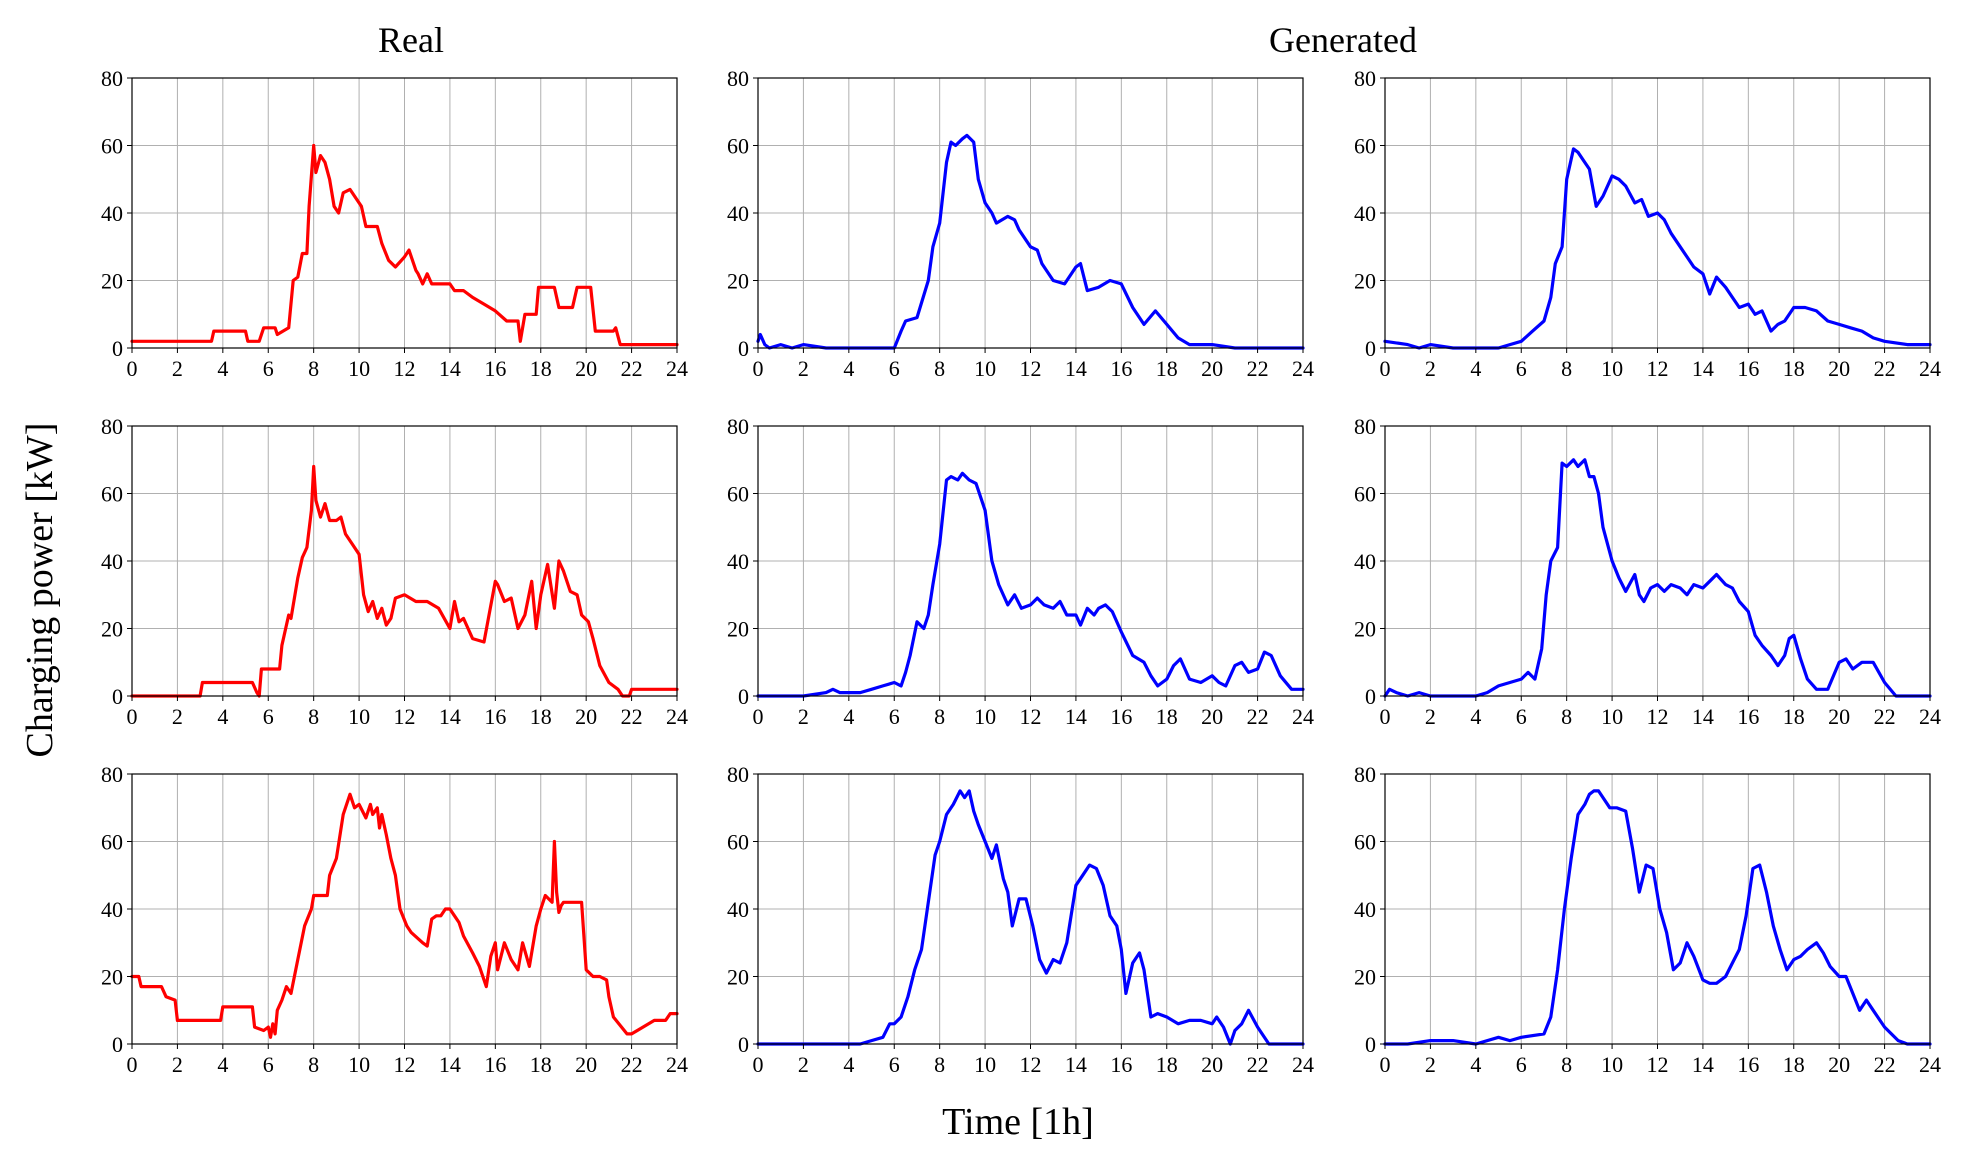 The width and height of the screenshot is (1971, 1164). I want to click on real-column-title: Real, so click(411, 40).